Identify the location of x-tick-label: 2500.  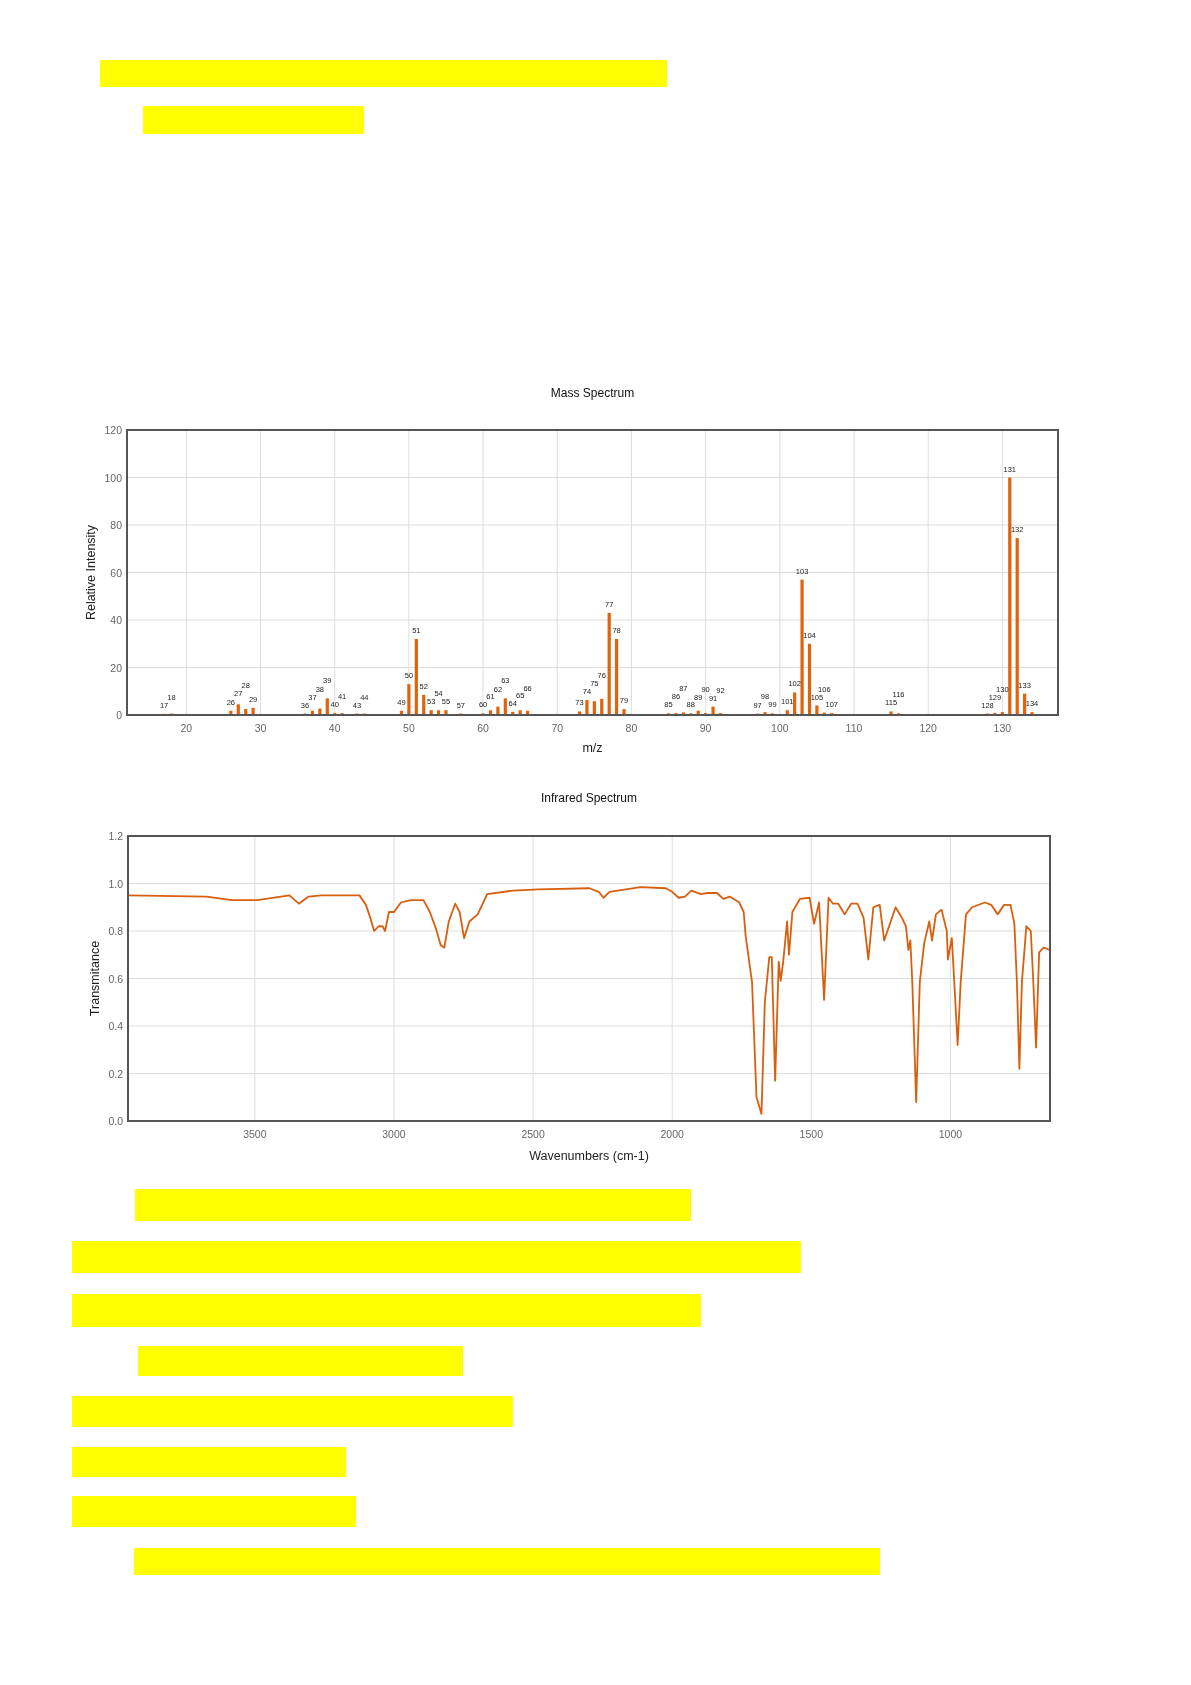
(533, 1134).